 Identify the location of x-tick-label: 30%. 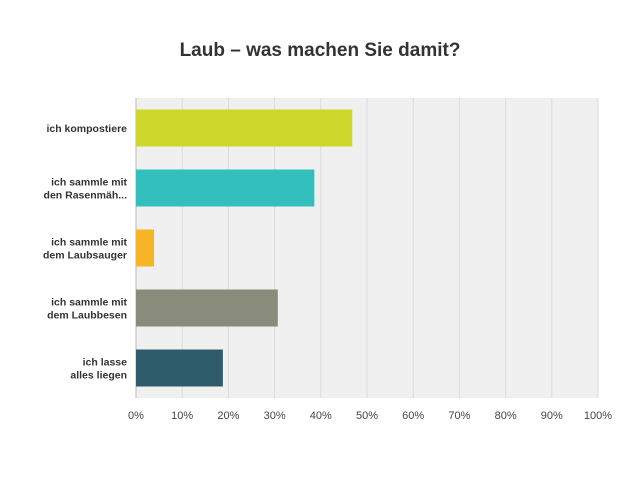
(275, 416).